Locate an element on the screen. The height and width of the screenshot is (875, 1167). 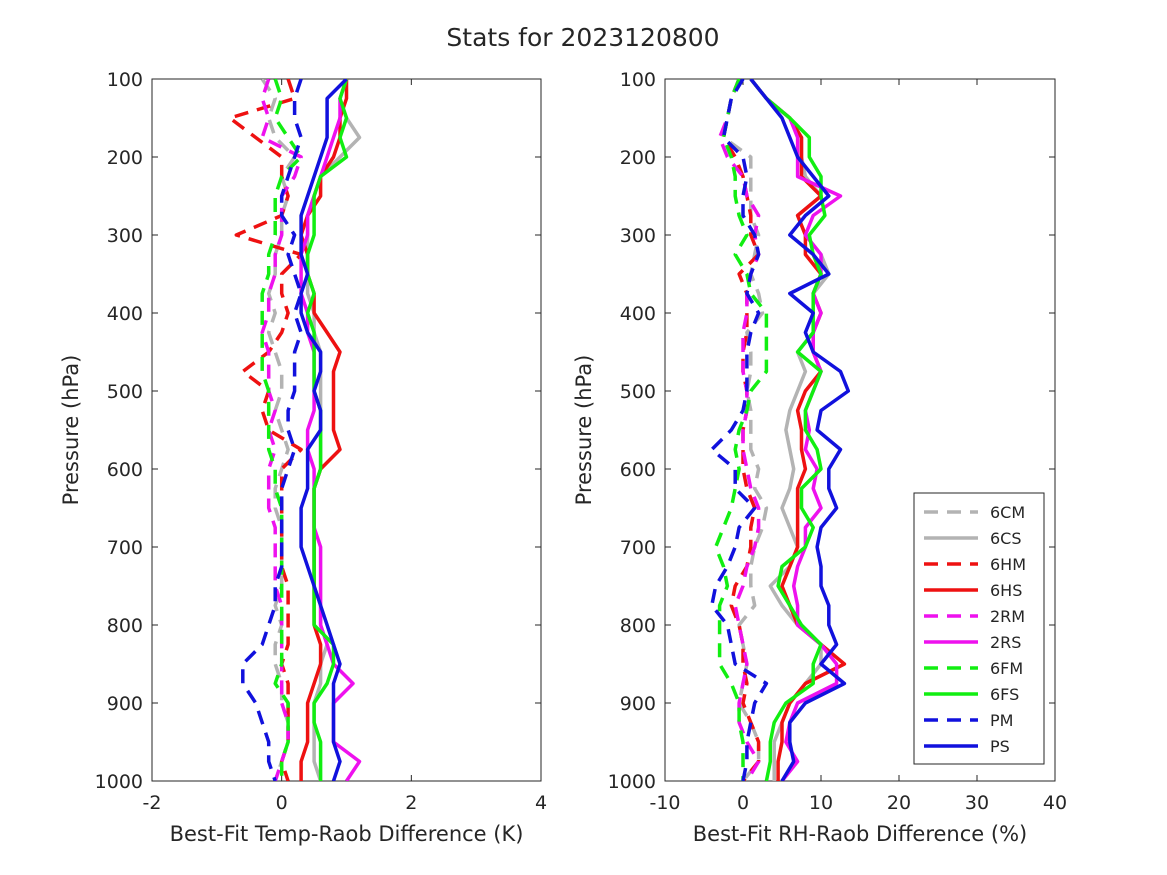
legend-label-6hm: 6HM is located at coordinates (1008, 564).